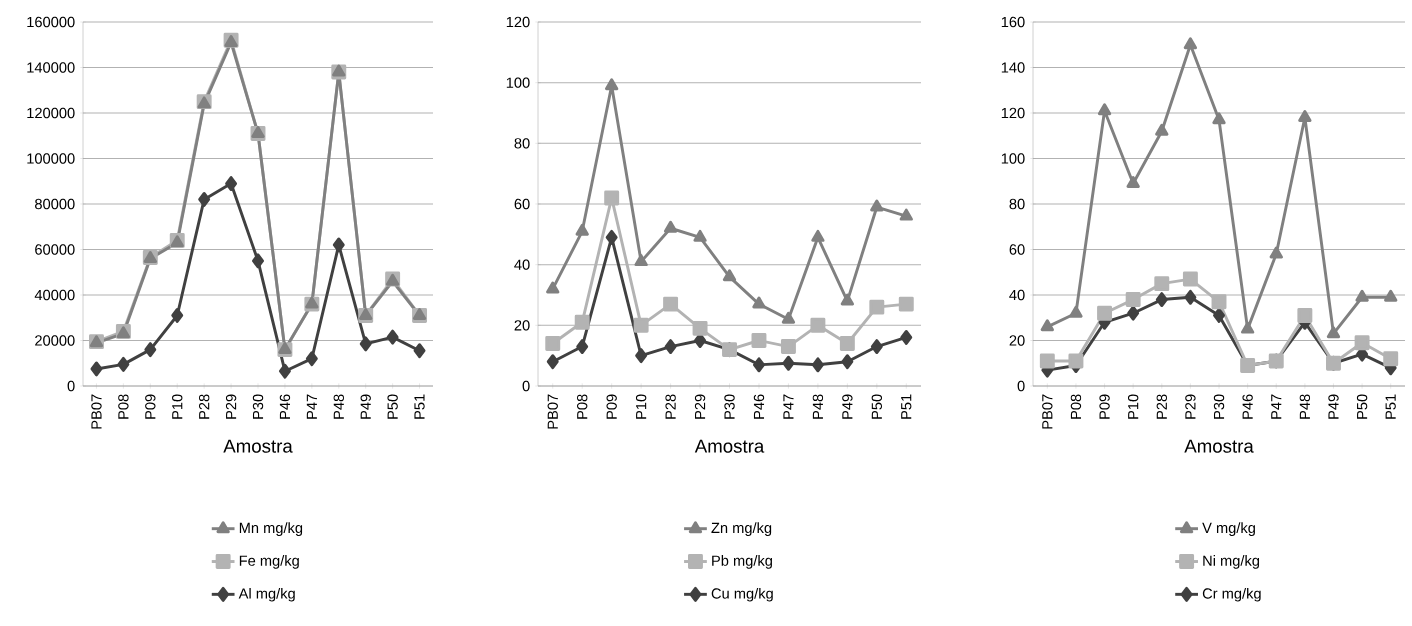 Image resolution: width=1412 pixels, height=626 pixels. Describe the element at coordinates (266, 594) in the screenshot. I see `legend-label: Al mg/kg` at that location.